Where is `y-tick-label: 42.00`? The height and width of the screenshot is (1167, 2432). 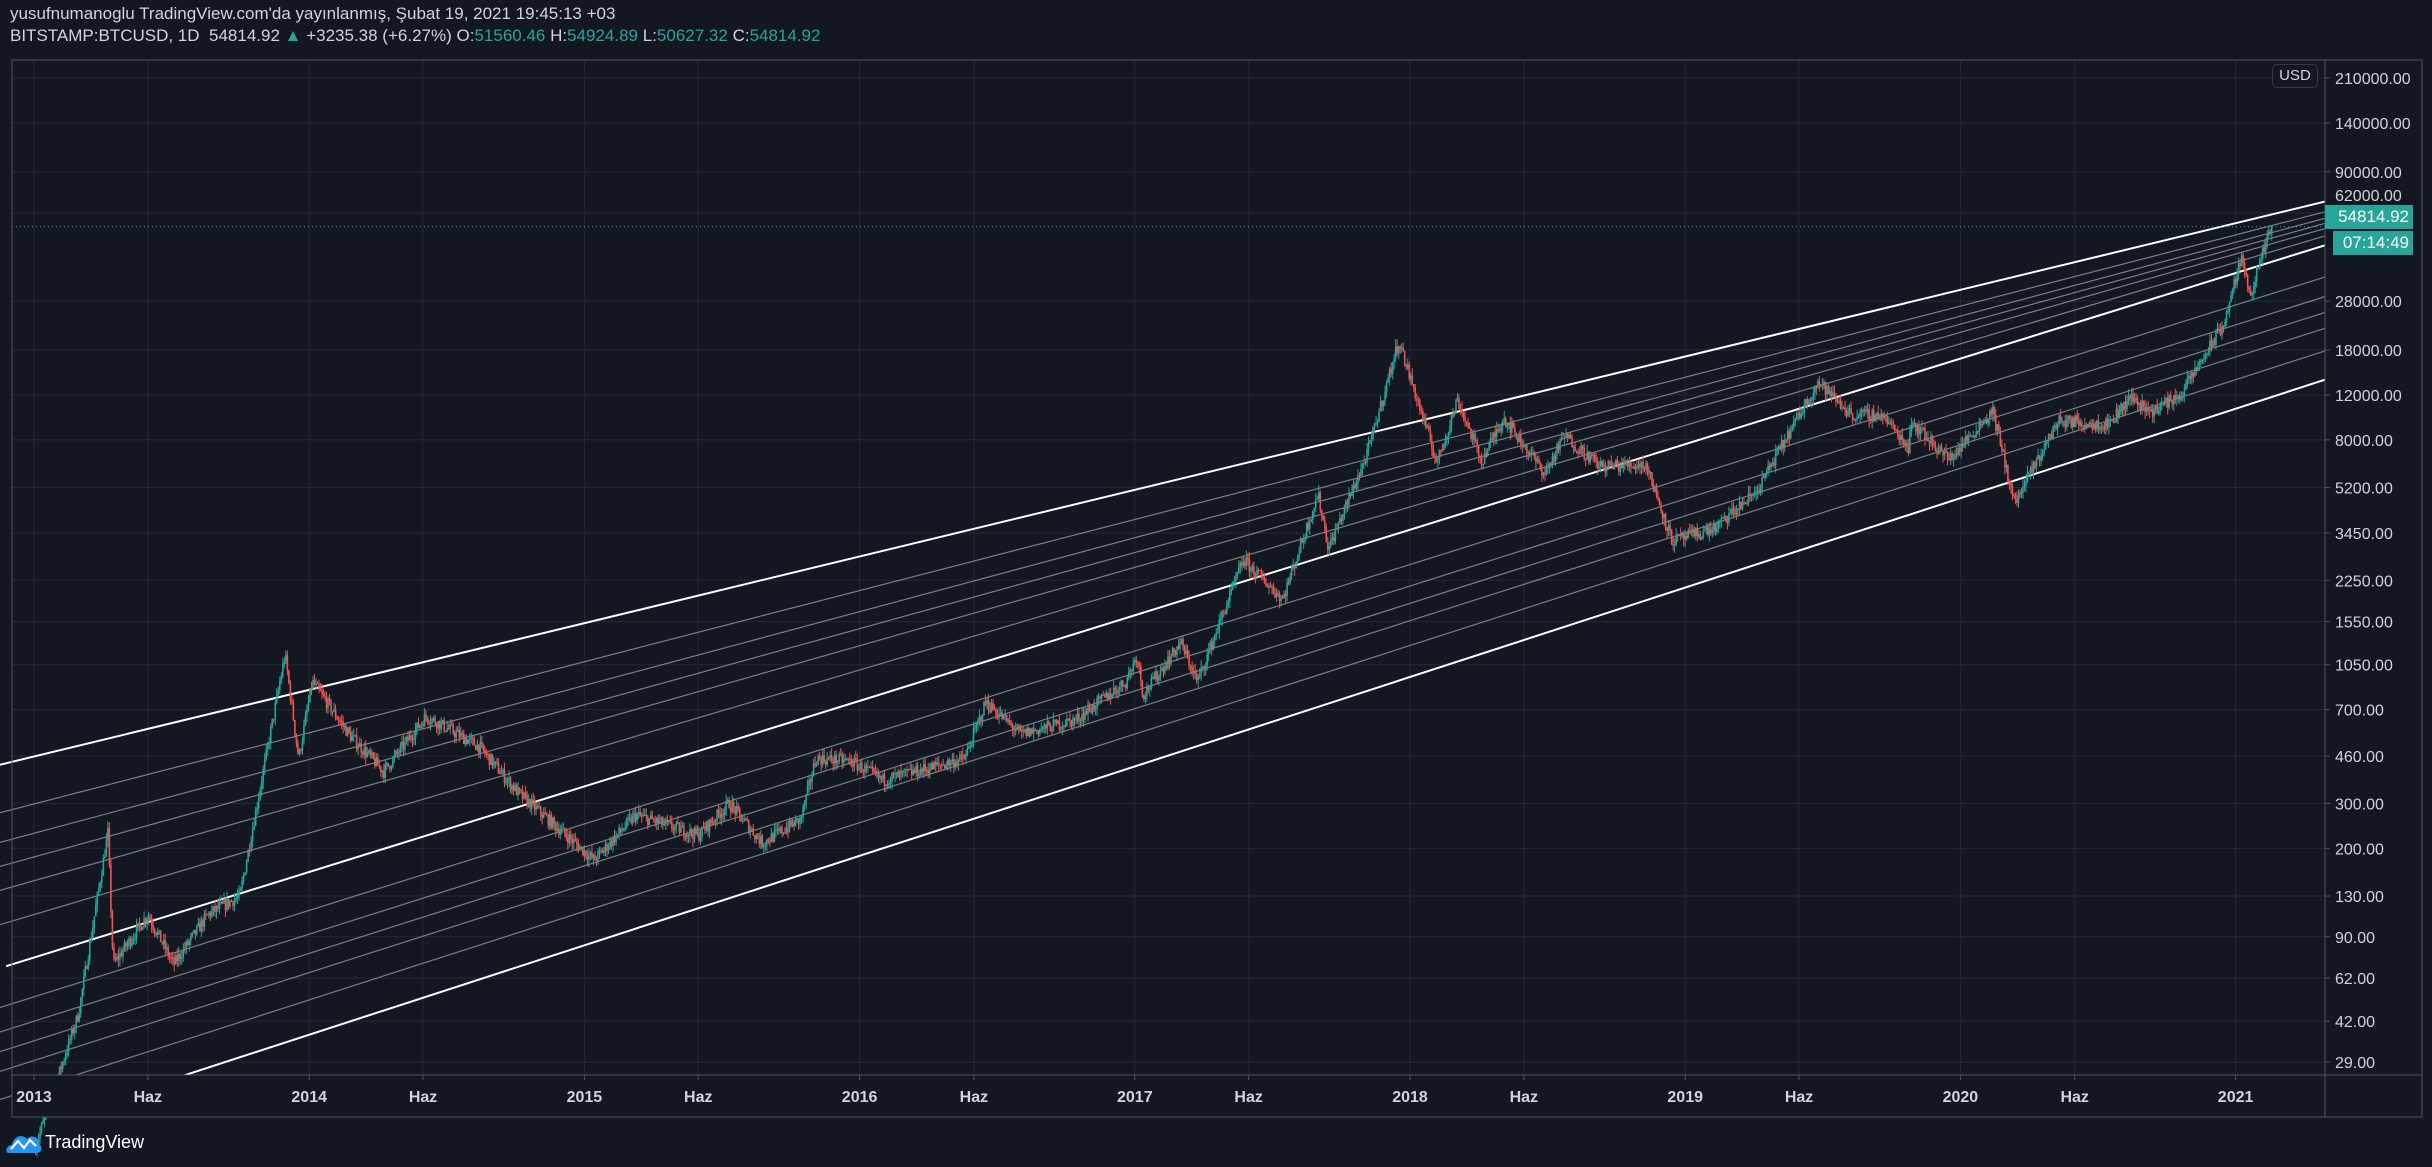 y-tick-label: 42.00 is located at coordinates (2355, 1022).